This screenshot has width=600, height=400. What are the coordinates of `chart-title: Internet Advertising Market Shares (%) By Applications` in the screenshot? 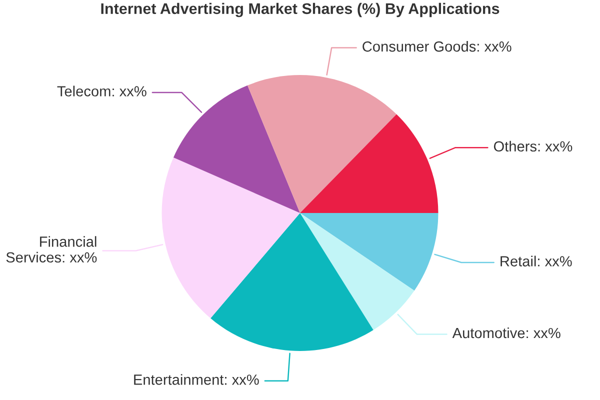 It's located at (300, 10).